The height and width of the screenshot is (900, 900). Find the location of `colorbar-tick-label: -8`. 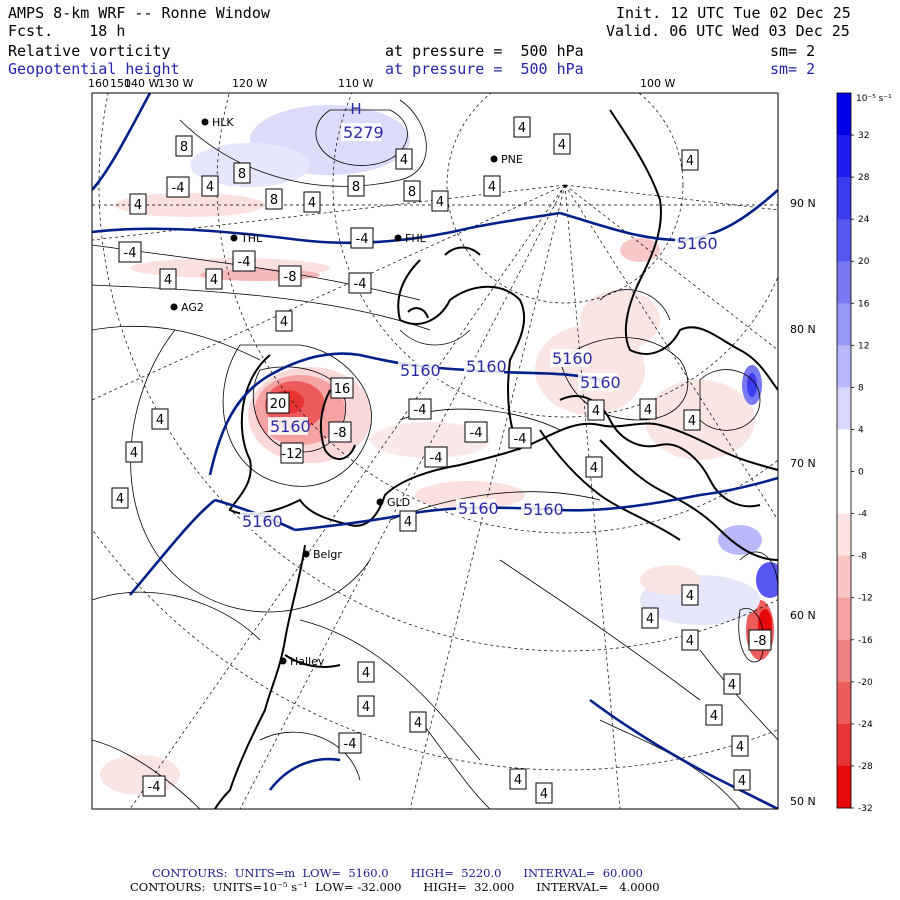

colorbar-tick-label: -8 is located at coordinates (862, 557).